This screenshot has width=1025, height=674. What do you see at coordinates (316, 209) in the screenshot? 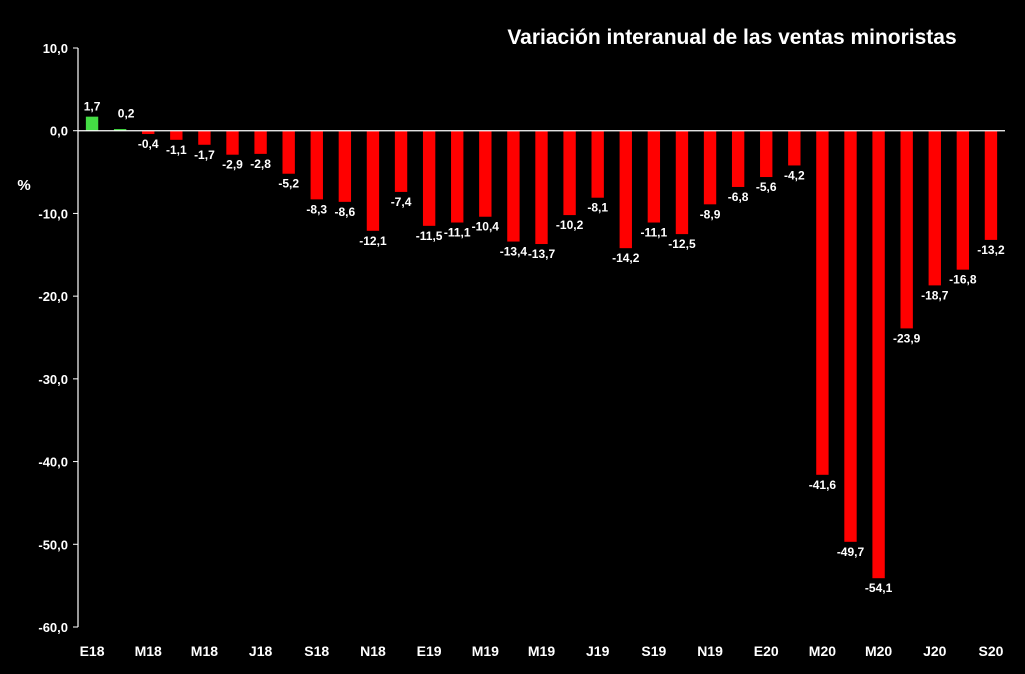
I see `data-label: -8,3` at bounding box center [316, 209].